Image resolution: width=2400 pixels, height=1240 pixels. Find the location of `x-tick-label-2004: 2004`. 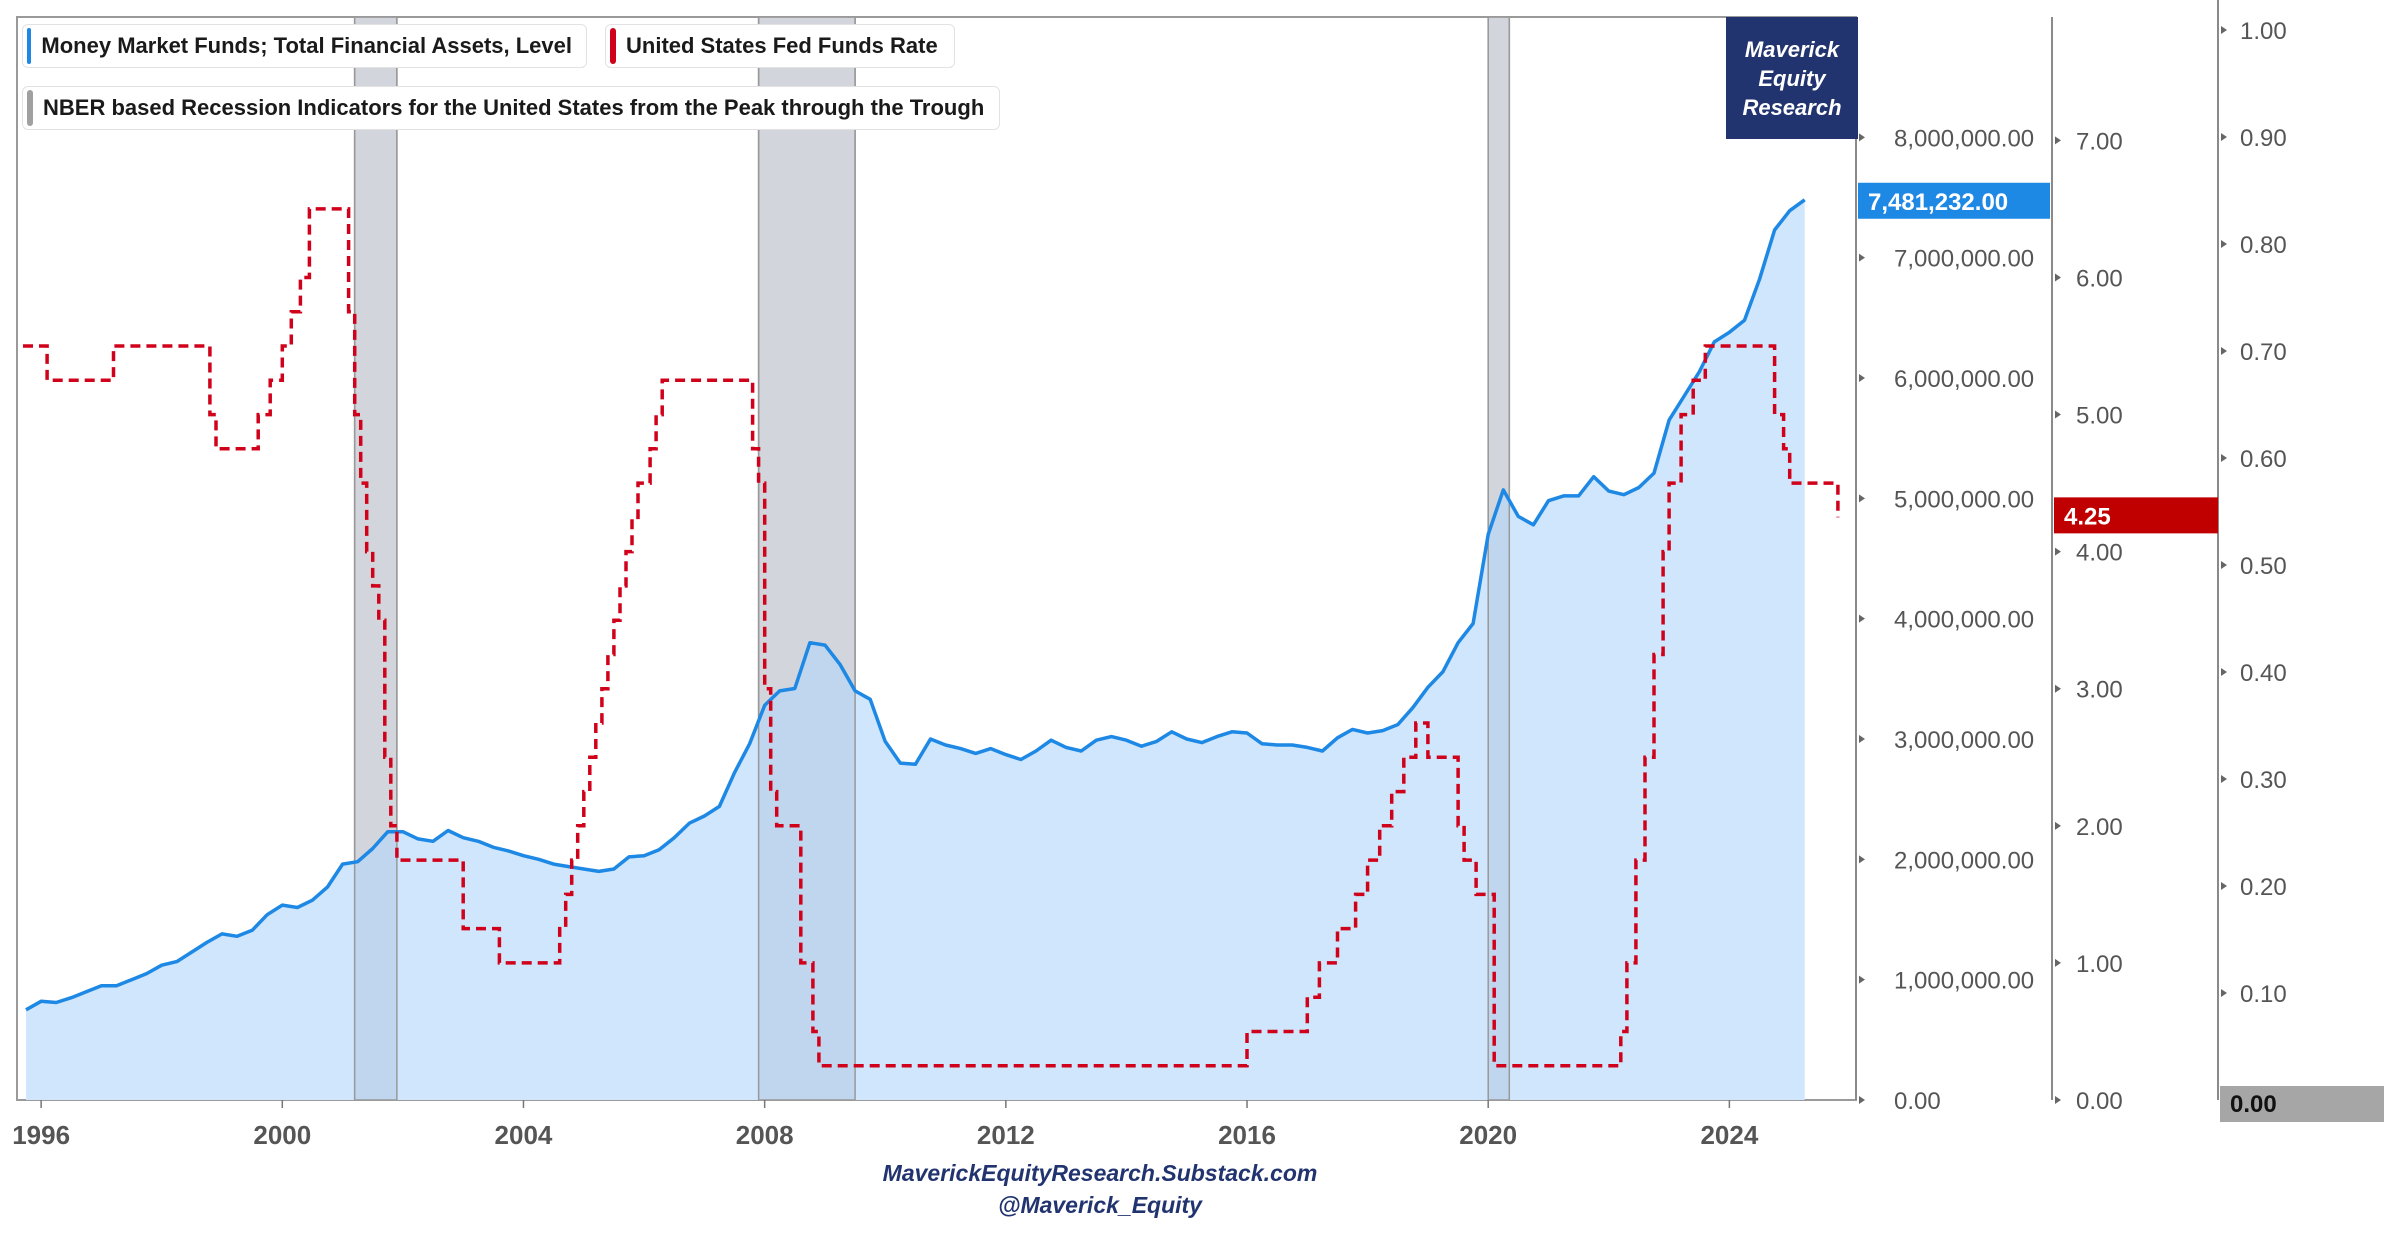

x-tick-label-2004: 2004 is located at coordinates (524, 1135).